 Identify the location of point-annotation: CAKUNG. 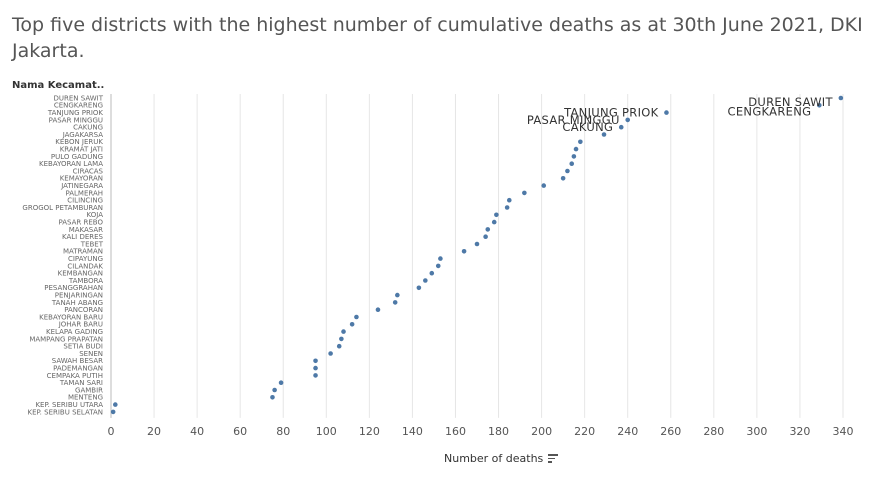
(587, 127).